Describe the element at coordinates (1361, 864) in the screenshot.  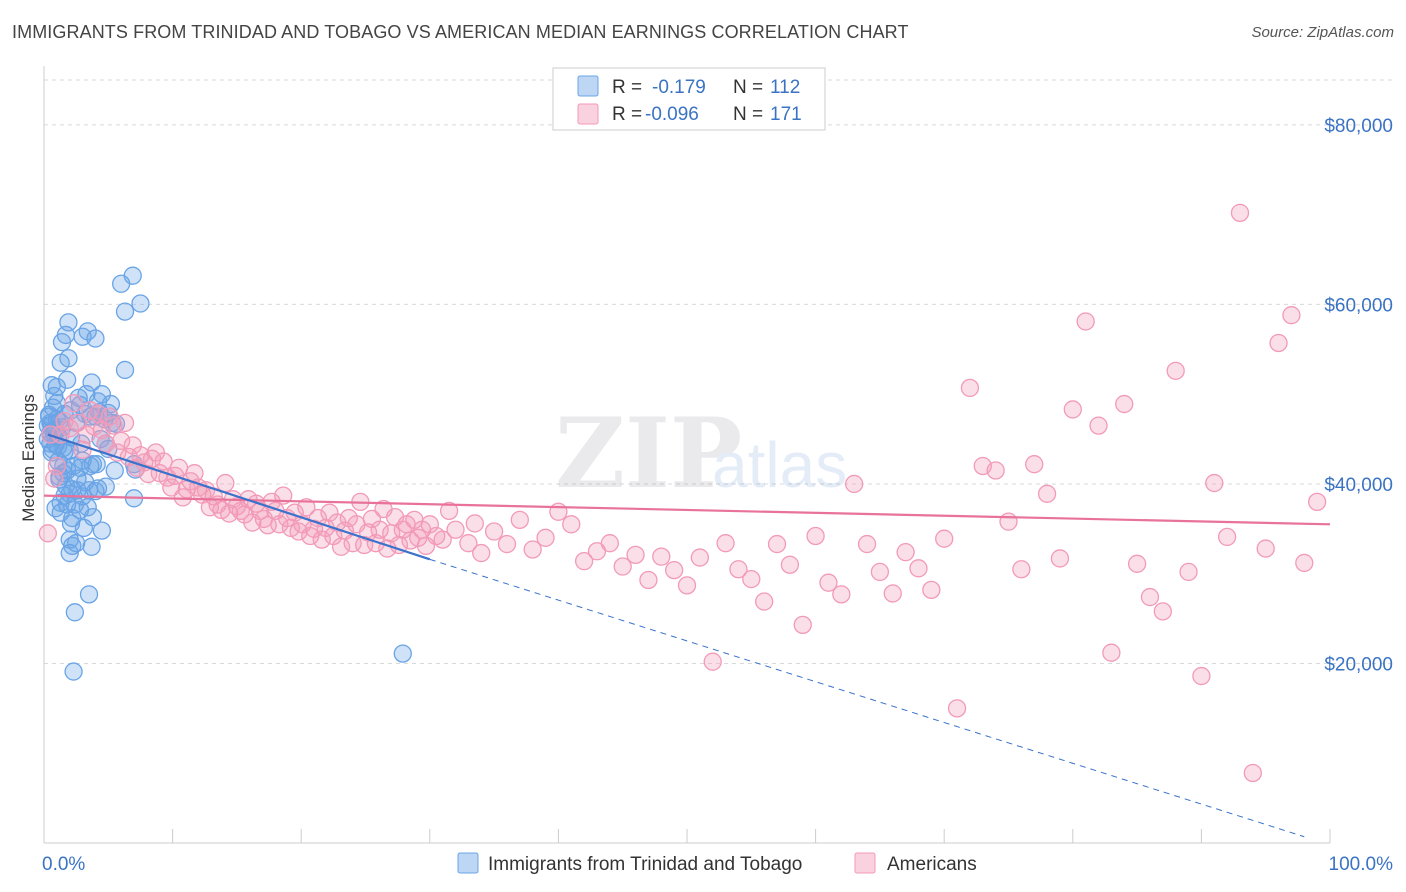
I see `x-tick-end: 100.0%` at that location.